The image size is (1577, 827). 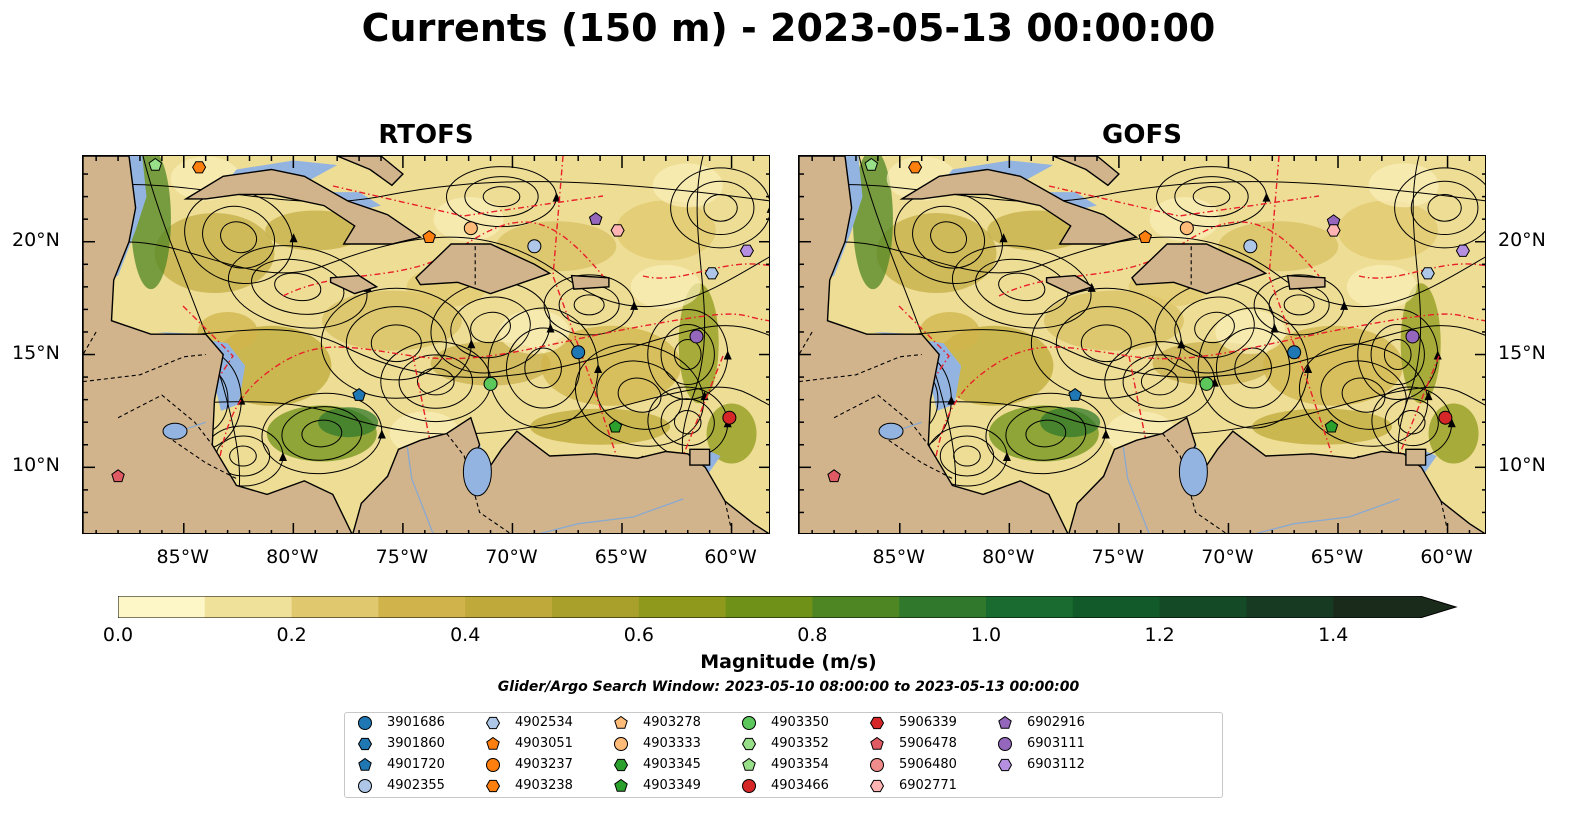 I want to click on legend-label: 4903352, so click(x=800, y=743).